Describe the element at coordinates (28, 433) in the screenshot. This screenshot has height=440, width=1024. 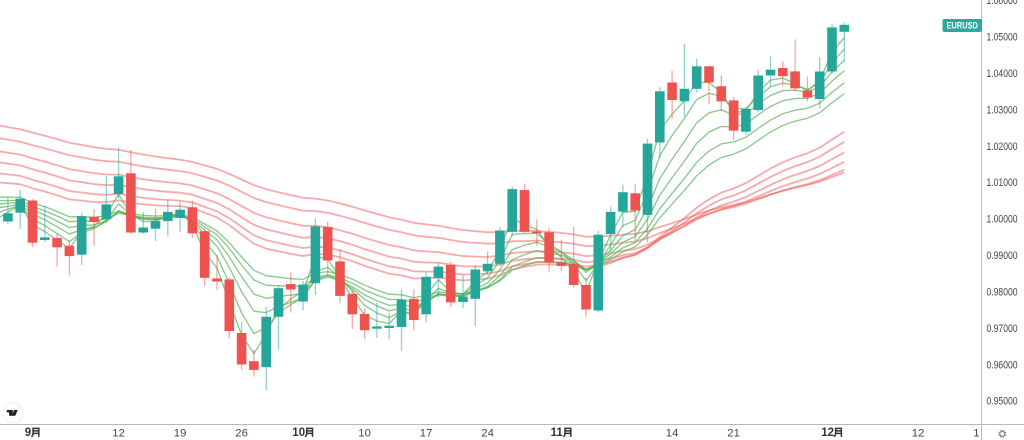
I see `svg-text: 9` at that location.